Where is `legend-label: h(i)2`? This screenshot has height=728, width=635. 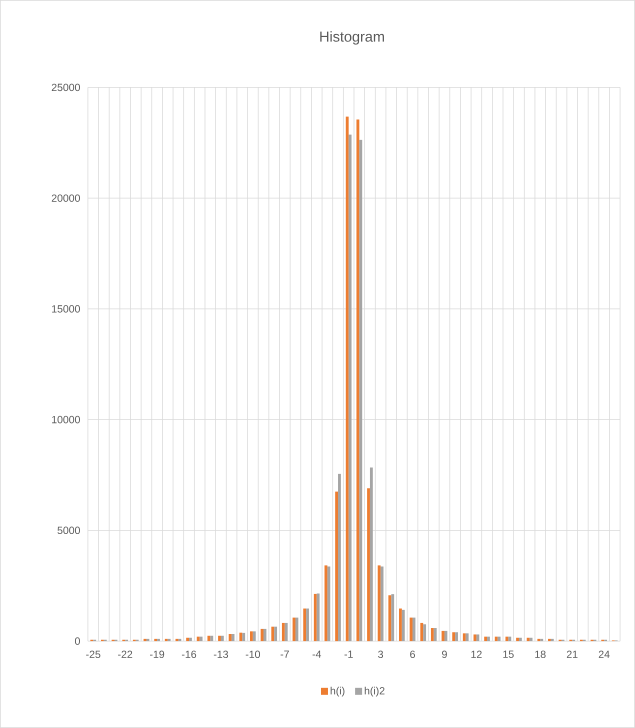 legend-label: h(i)2 is located at coordinates (374, 691).